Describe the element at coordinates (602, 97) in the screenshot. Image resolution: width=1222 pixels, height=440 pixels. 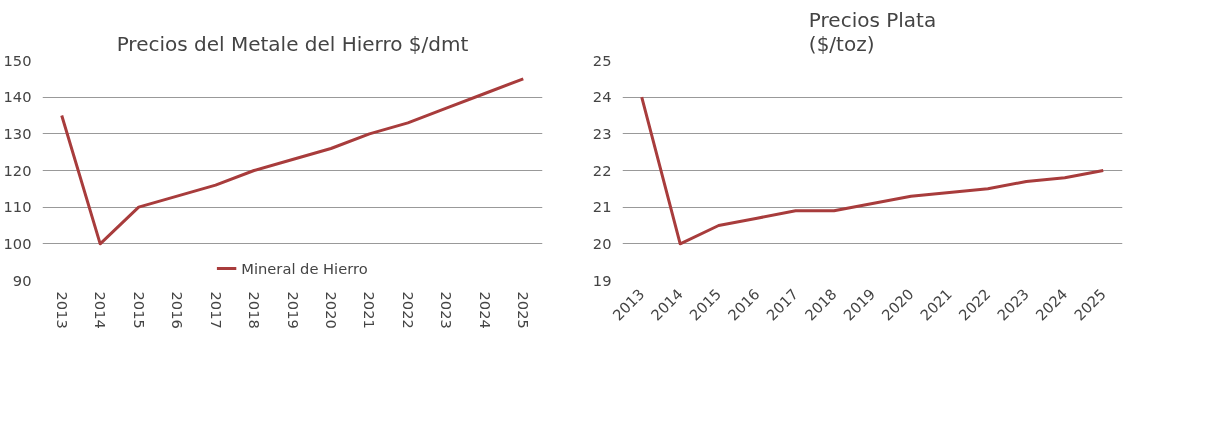
I see `y-tick-label: 24` at that location.